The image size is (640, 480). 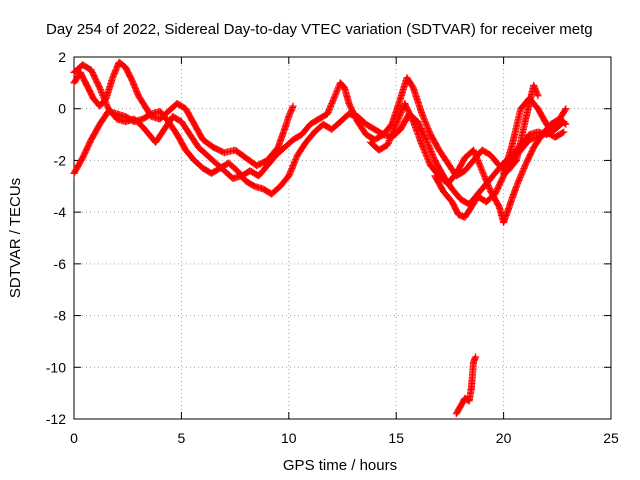 I want to click on y-tick-label: -12, so click(x=56, y=419).